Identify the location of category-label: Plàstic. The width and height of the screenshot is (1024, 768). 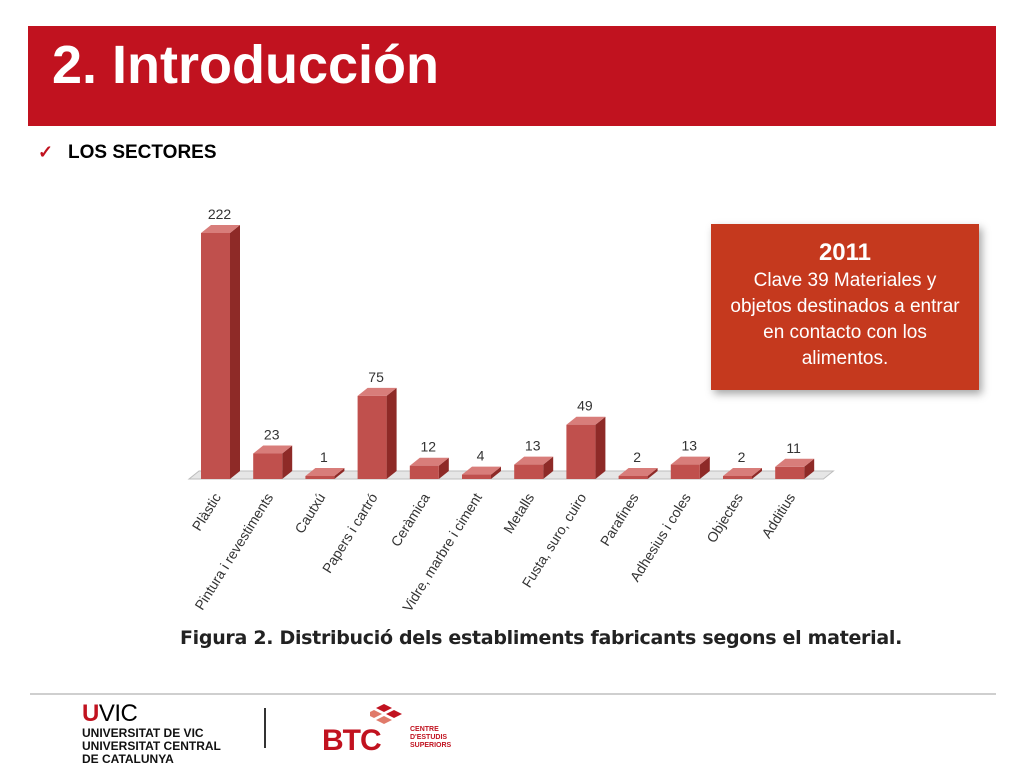
(206, 511).